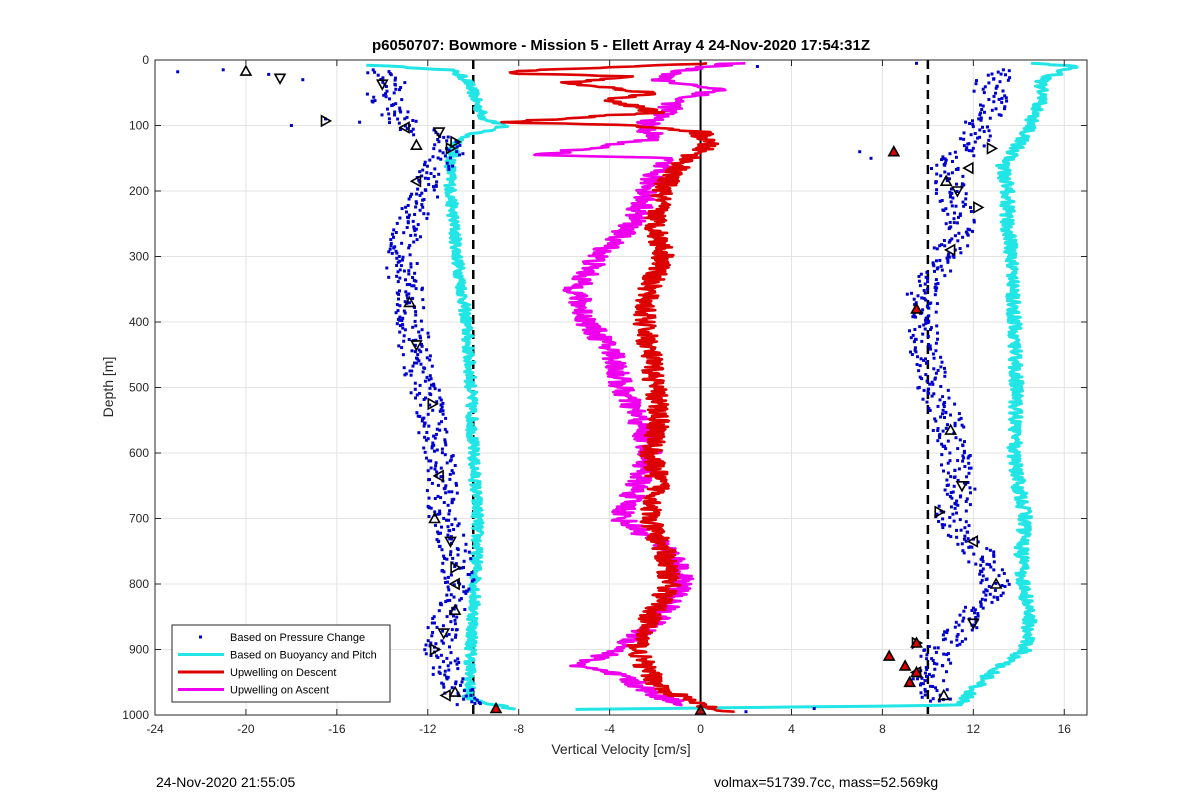 Image resolution: width=1200 pixels, height=804 pixels. I want to click on ascent-triangle-marker, so click(973, 624).